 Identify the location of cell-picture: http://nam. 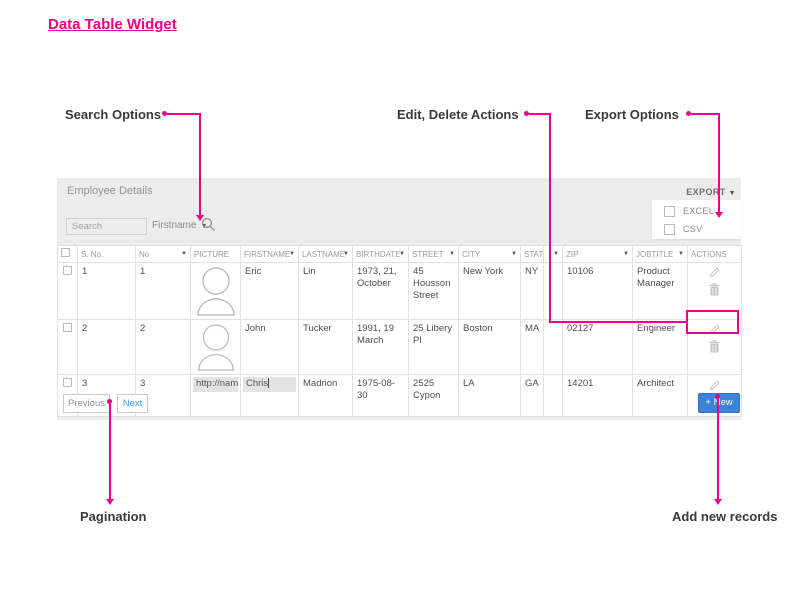
(215, 395).